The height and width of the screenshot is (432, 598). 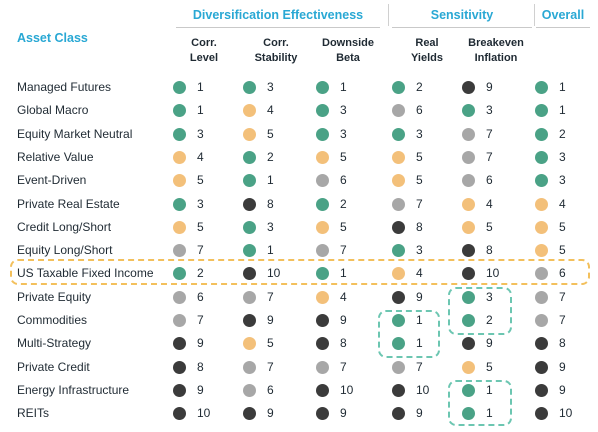 What do you see at coordinates (276, 43) in the screenshot?
I see `column-header-line: Corr.` at bounding box center [276, 43].